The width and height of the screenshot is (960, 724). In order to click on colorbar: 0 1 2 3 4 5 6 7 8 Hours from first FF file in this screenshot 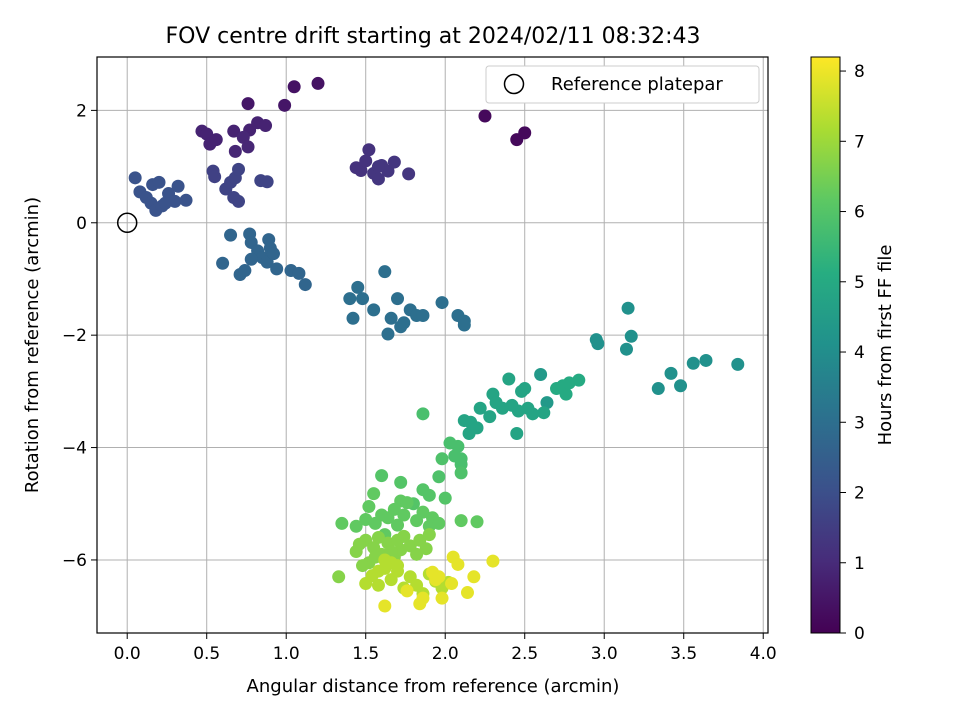, I will do `click(853, 350)`.